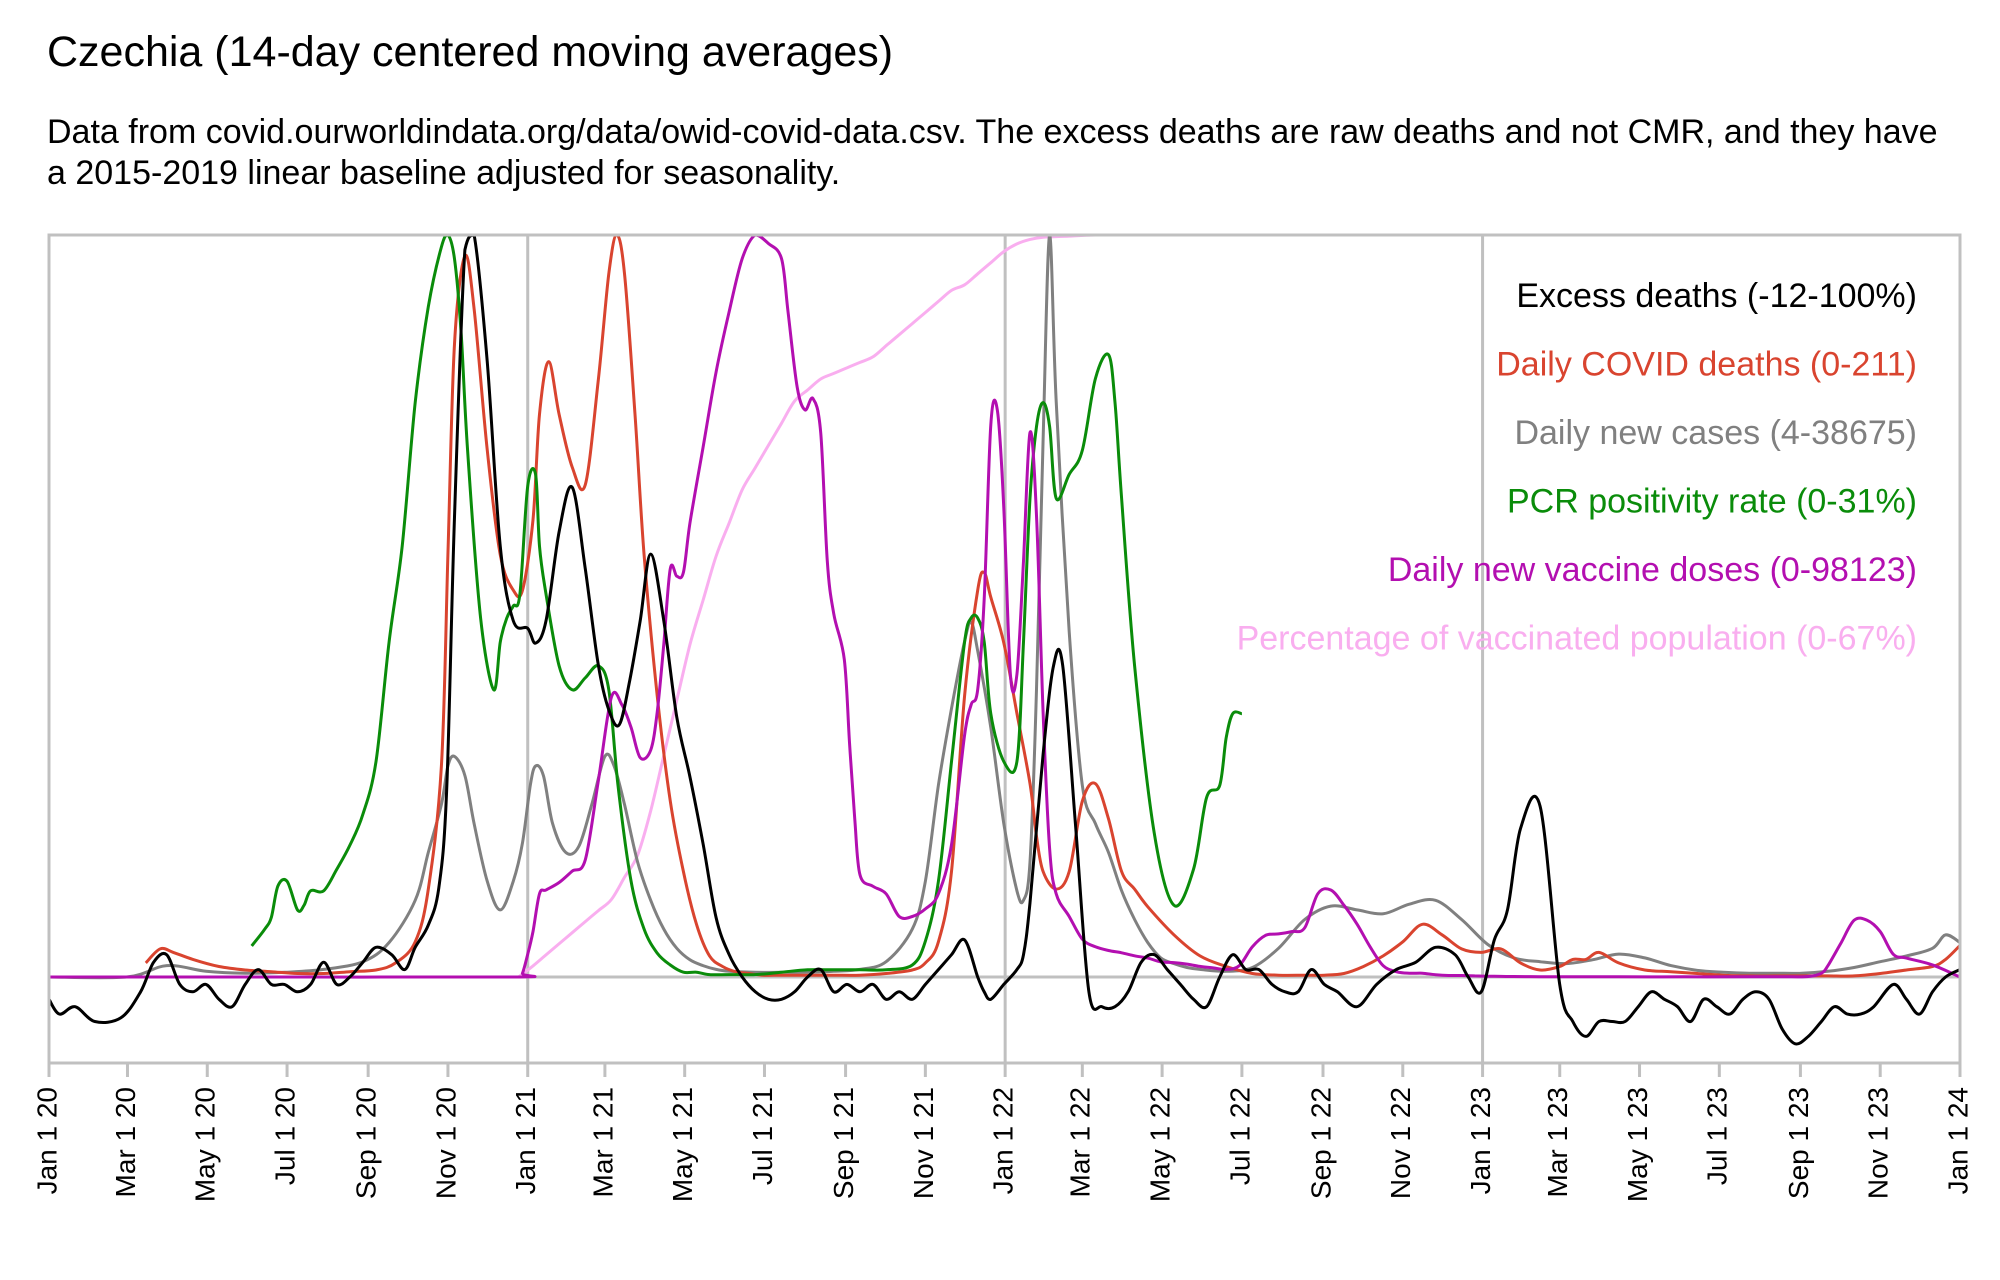  What do you see at coordinates (1320, 1143) in the screenshot?
I see `x-tick-label: Sep 1 22` at bounding box center [1320, 1143].